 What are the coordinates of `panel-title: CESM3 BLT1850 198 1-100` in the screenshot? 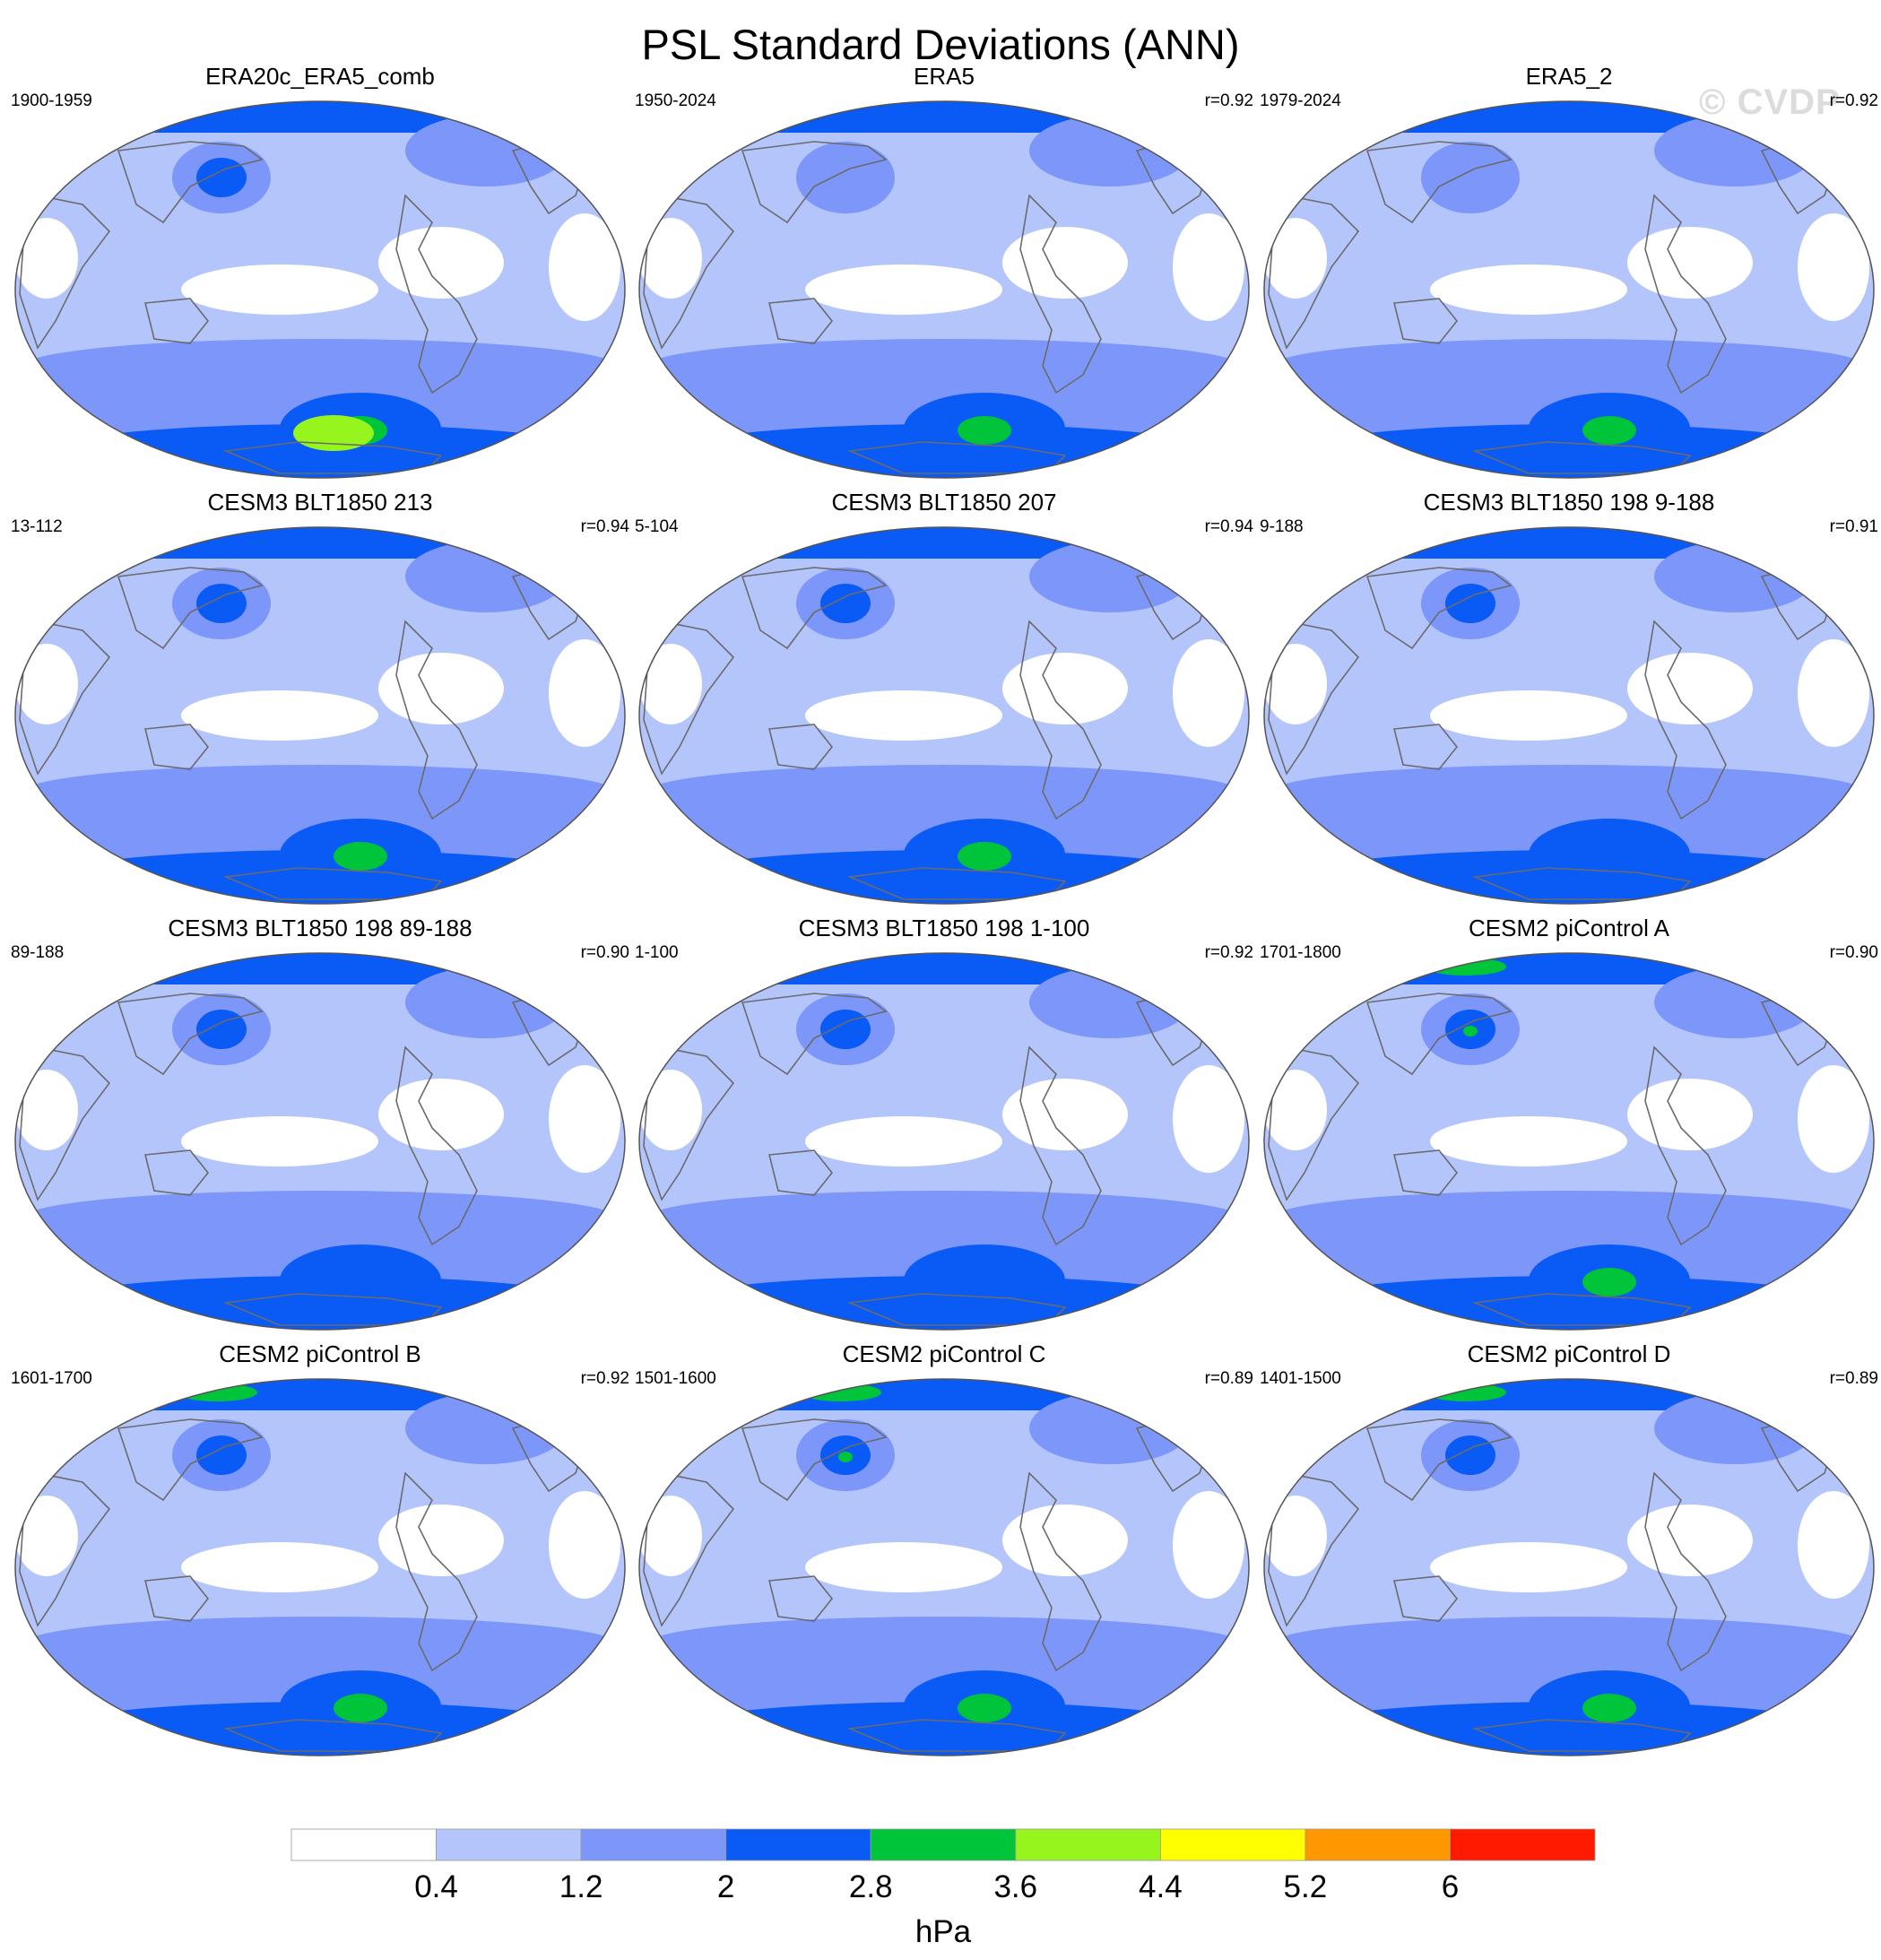 It's located at (944, 928).